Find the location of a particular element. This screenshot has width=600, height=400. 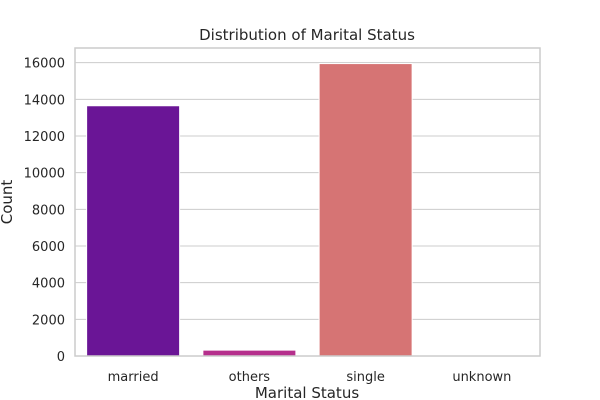

y-tick-label: 4000 is located at coordinates (48, 284).